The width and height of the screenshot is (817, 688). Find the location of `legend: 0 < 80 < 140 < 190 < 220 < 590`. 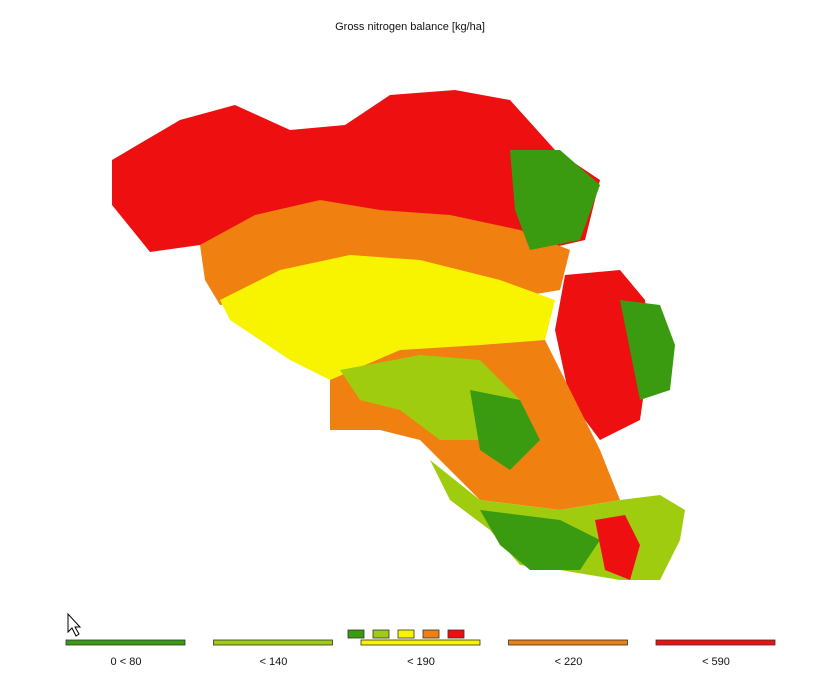

legend: 0 < 80 < 140 < 190 < 220 < 590 is located at coordinates (420, 648).